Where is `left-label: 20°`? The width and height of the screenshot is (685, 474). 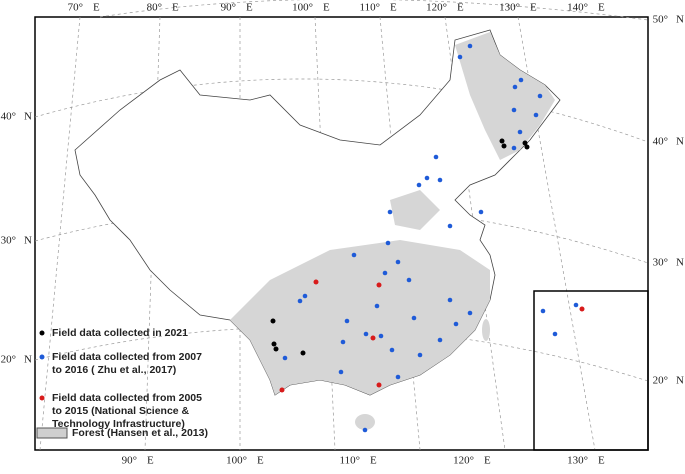 left-label: 20° is located at coordinates (8, 360).